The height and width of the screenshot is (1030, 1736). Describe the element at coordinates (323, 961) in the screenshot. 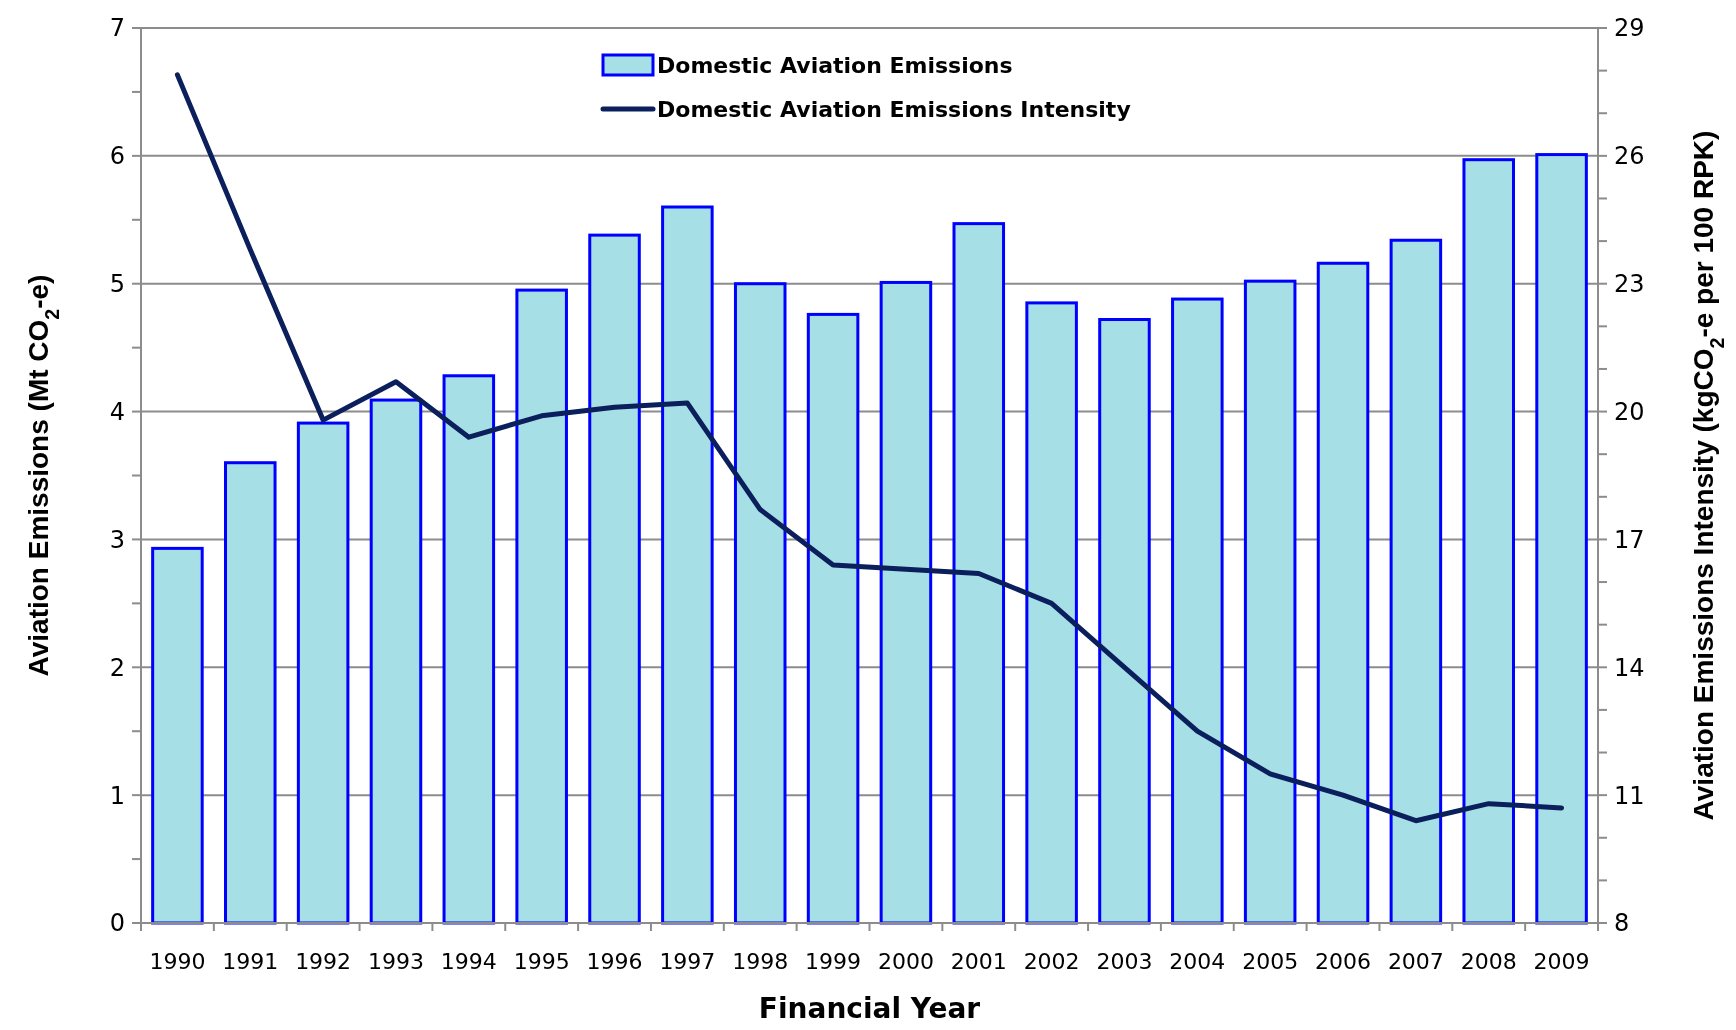

I see `x-tick-label: 1992` at that location.